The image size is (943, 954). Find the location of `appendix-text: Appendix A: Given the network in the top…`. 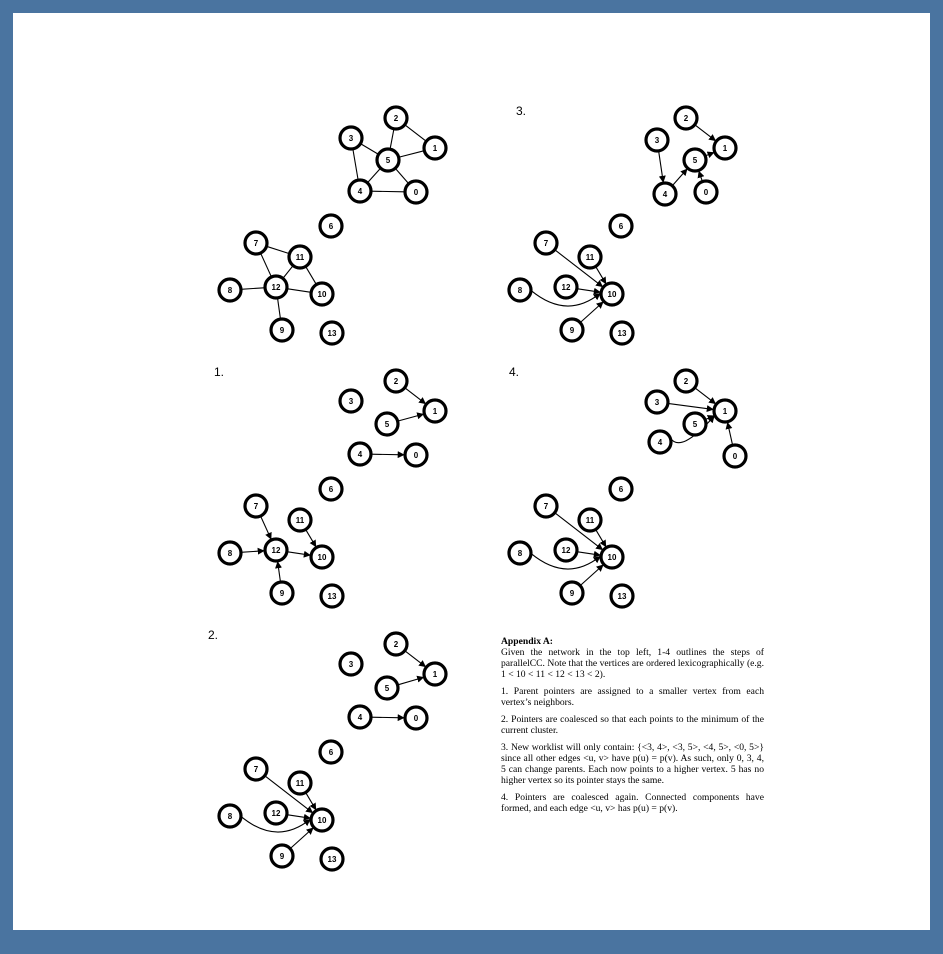

appendix-text: Appendix A: Given the network in the top… is located at coordinates (632, 728).